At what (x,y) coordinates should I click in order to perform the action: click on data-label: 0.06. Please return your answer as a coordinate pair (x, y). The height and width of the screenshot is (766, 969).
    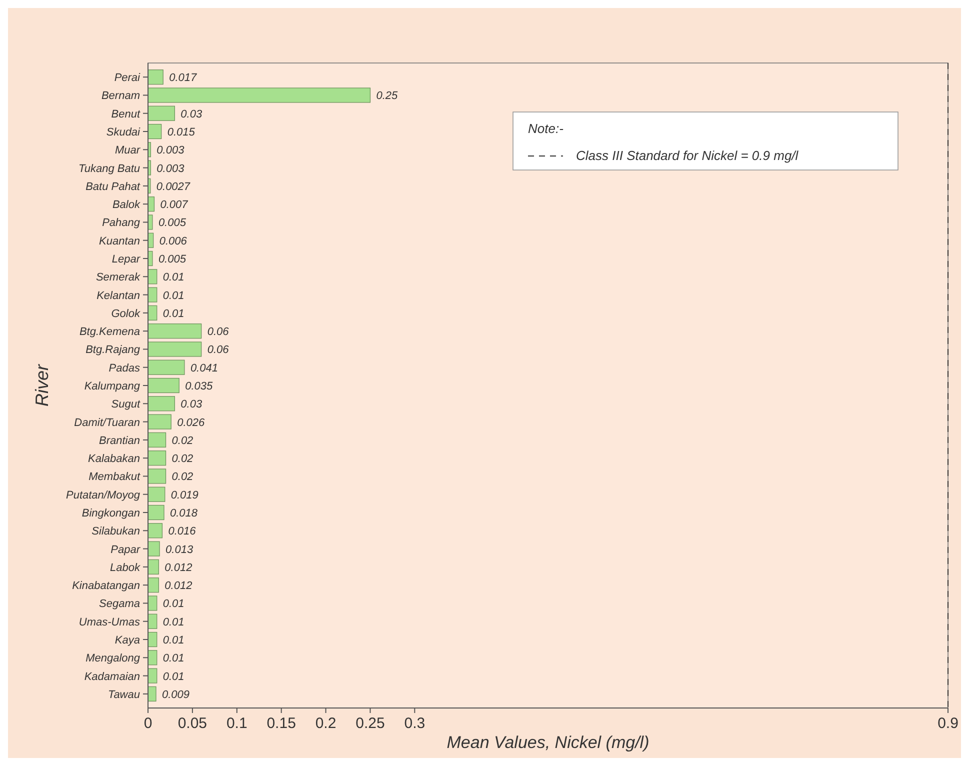
    Looking at the image, I should click on (218, 332).